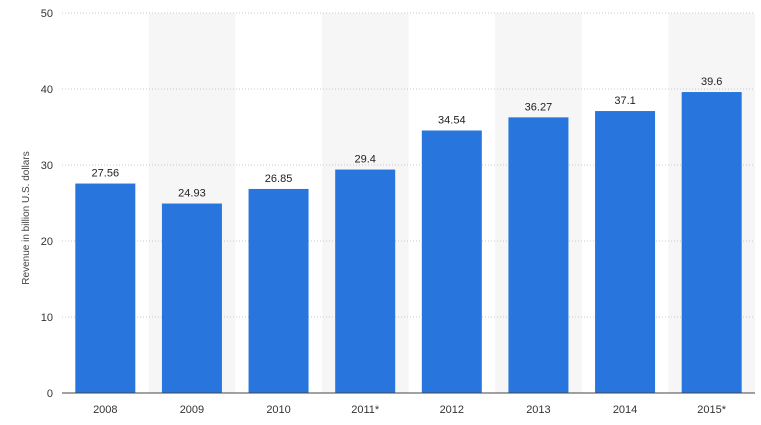 The image size is (761, 425). What do you see at coordinates (47, 90) in the screenshot?
I see `y-tick-label: 40` at bounding box center [47, 90].